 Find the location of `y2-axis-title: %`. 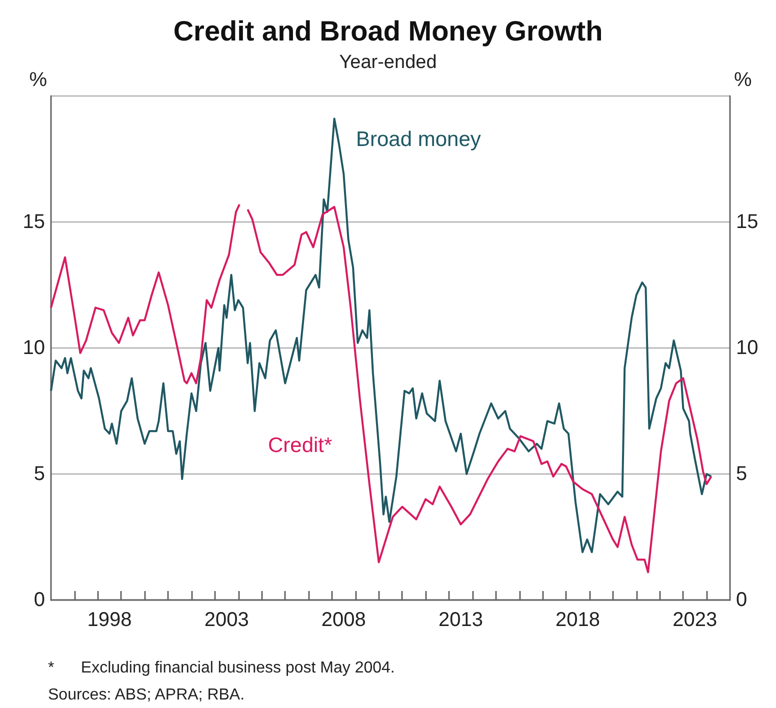

y2-axis-title: % is located at coordinates (743, 80).